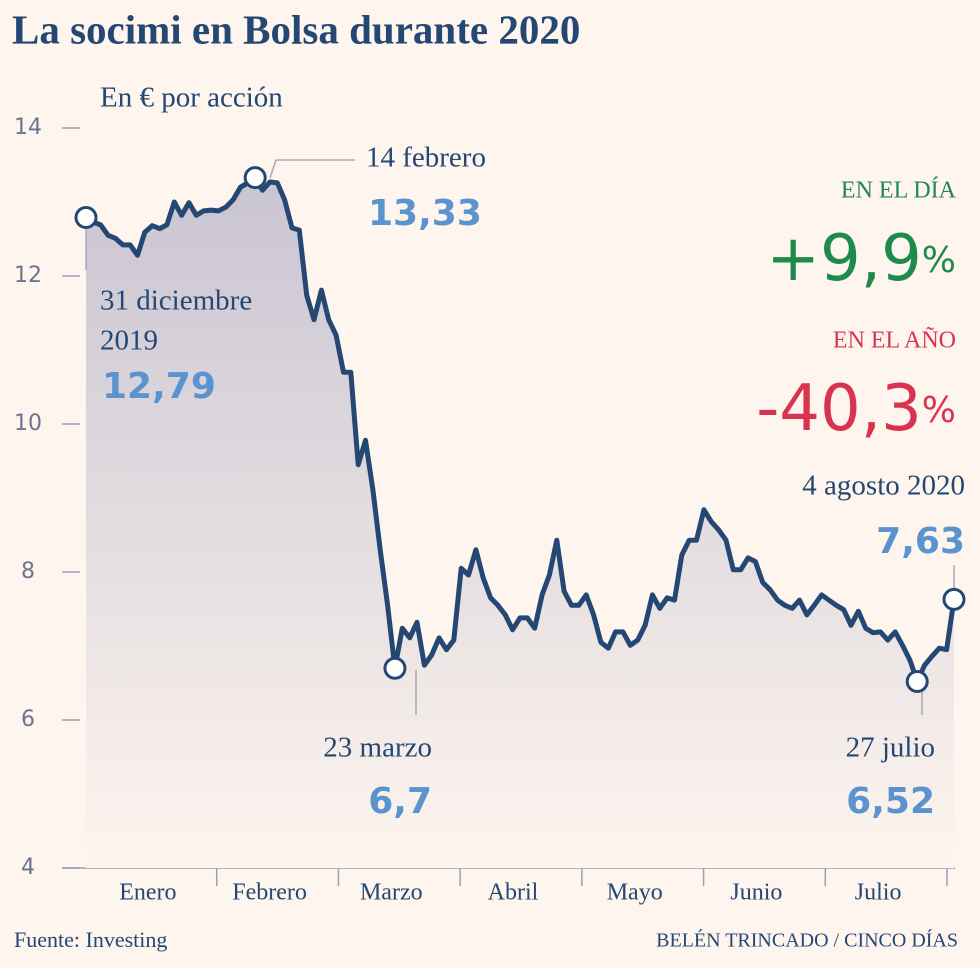 Image resolution: width=980 pixels, height=968 pixels. I want to click on x-tick-label: Junio, so click(756, 893).